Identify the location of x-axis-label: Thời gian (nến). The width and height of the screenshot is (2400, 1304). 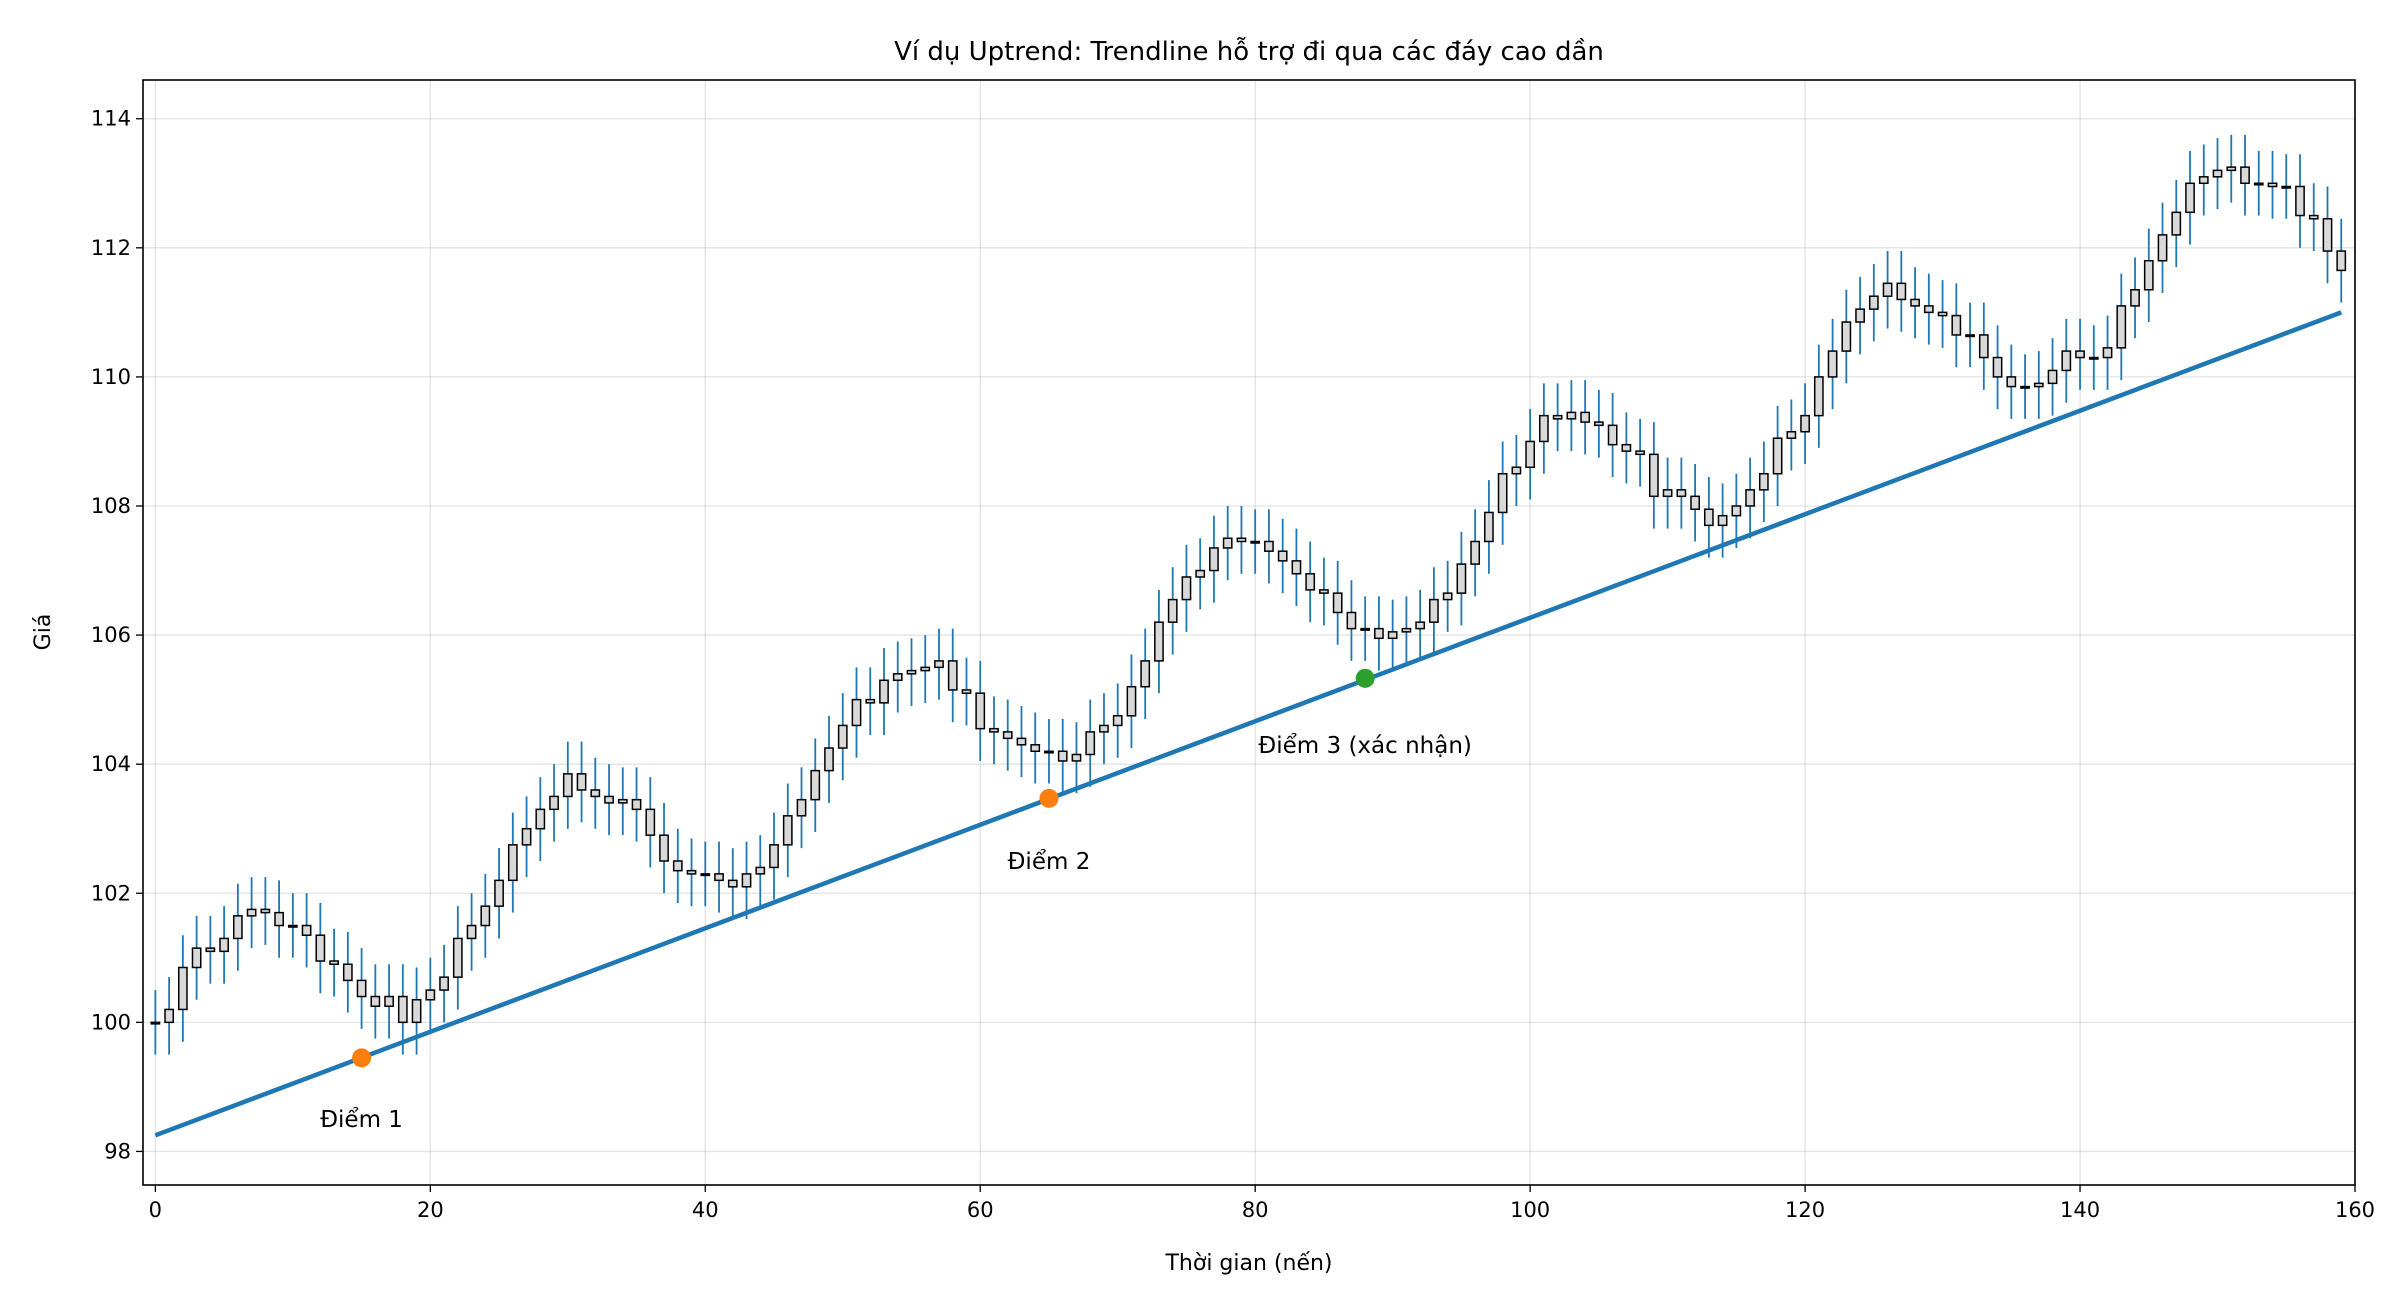
(1248, 1263).